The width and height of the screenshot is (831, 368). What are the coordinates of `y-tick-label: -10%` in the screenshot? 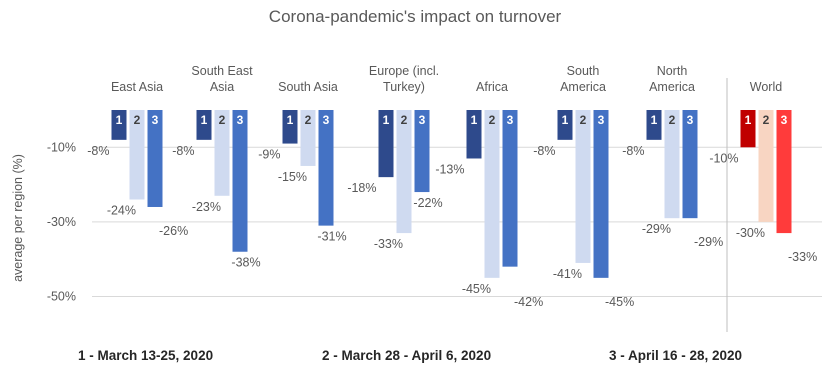 It's located at (61, 147).